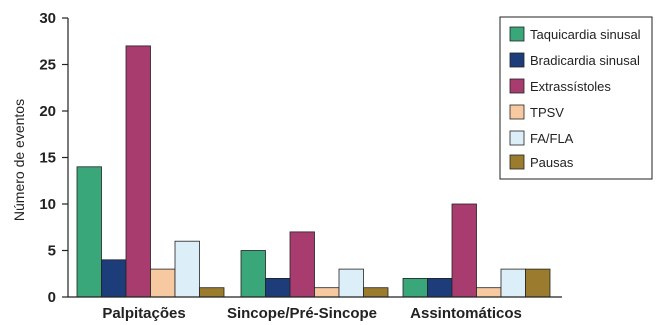 The height and width of the screenshot is (325, 659). Describe the element at coordinates (415, 287) in the screenshot. I see `bar-taquicardia-sinusal-assintomaticos` at that location.